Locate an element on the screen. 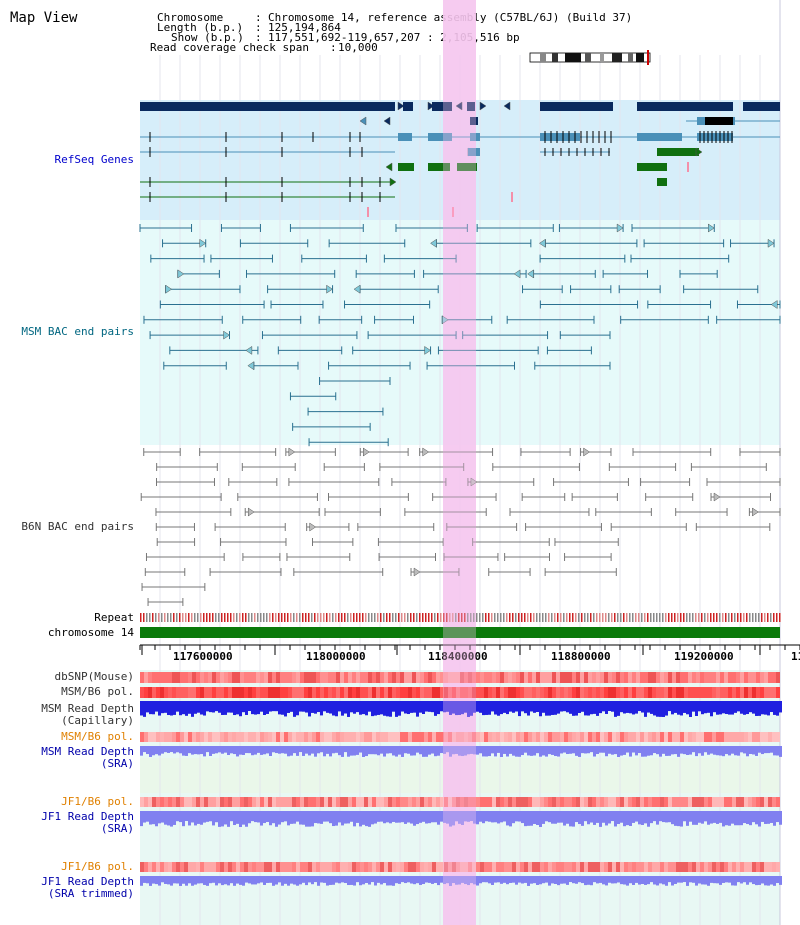 Image resolution: width=800 pixels, height=925 pixels. coverage-value: 10,000 is located at coordinates (358, 47).